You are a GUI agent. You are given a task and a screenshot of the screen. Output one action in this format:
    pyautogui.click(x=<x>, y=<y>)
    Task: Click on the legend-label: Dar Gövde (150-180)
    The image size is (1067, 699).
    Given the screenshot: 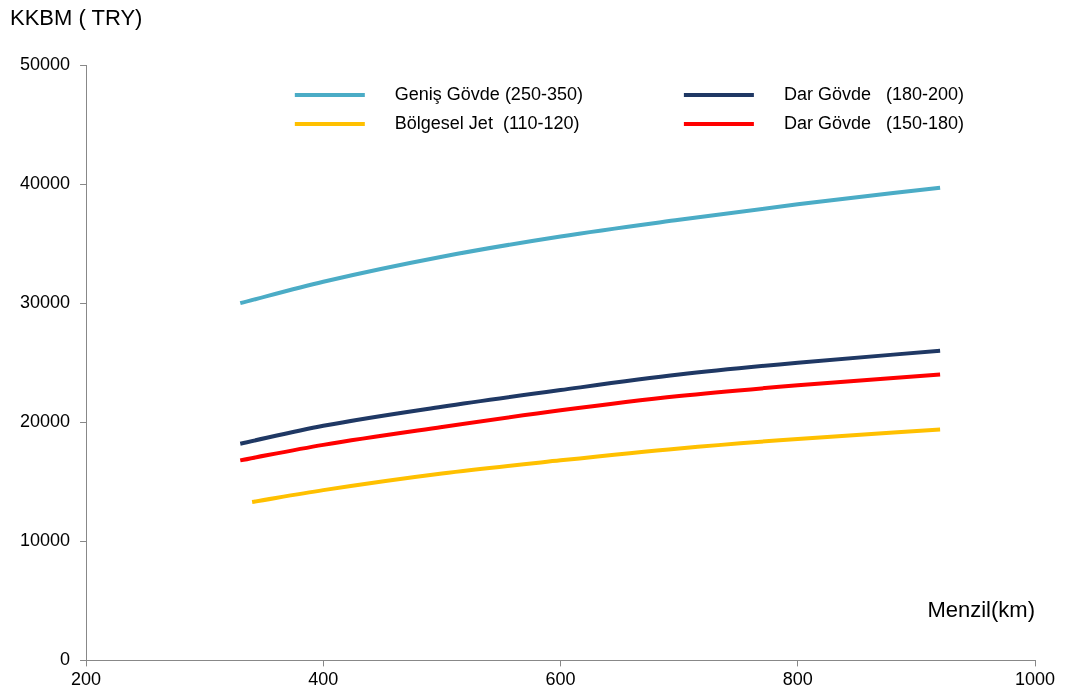 What is the action you would take?
    pyautogui.click(x=873, y=122)
    